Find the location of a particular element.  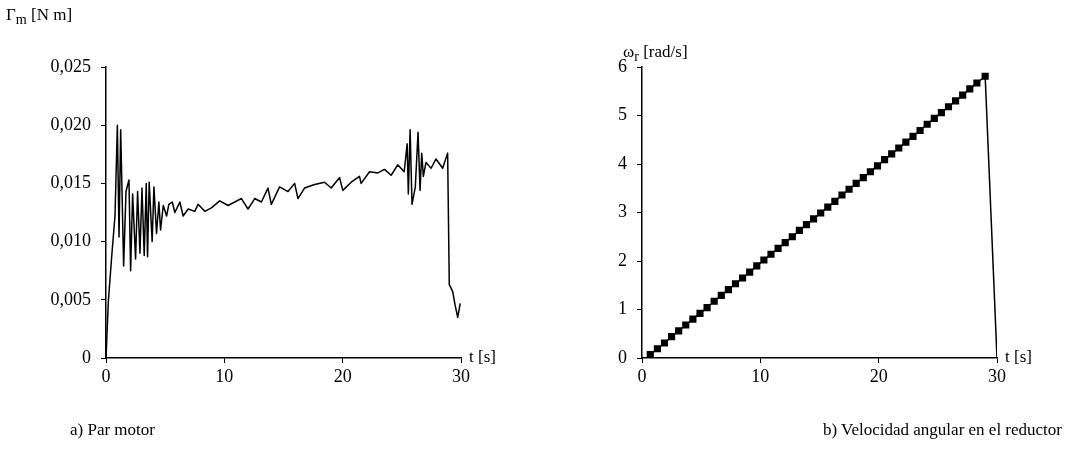

y-tick-label: 0,015 is located at coordinates (70, 182).